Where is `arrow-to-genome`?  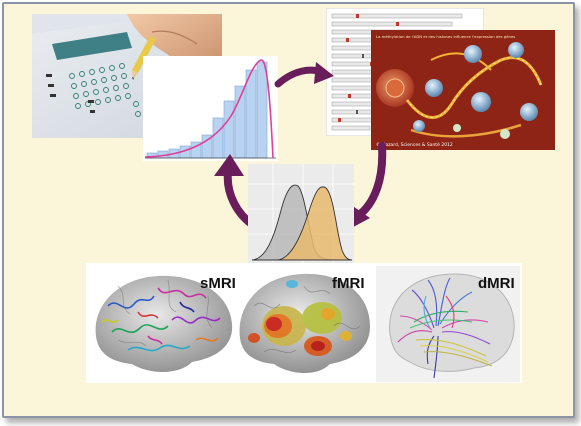 arrow-to-genome is located at coordinates (304, 75).